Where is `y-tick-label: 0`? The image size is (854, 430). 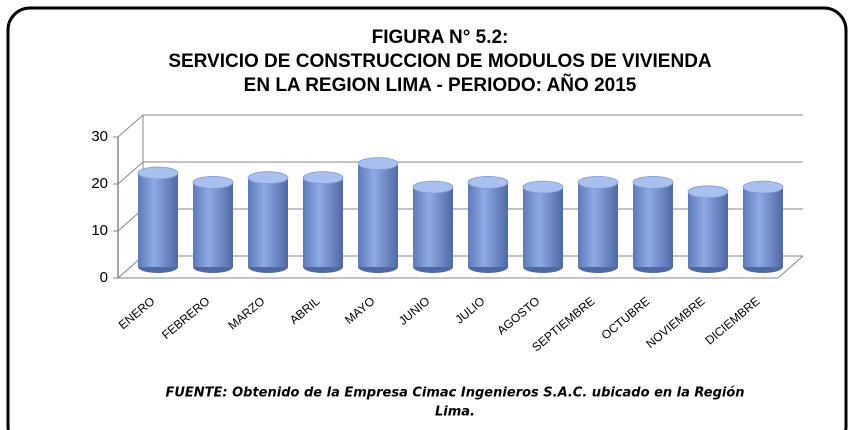
y-tick-label: 0 is located at coordinates (104, 277).